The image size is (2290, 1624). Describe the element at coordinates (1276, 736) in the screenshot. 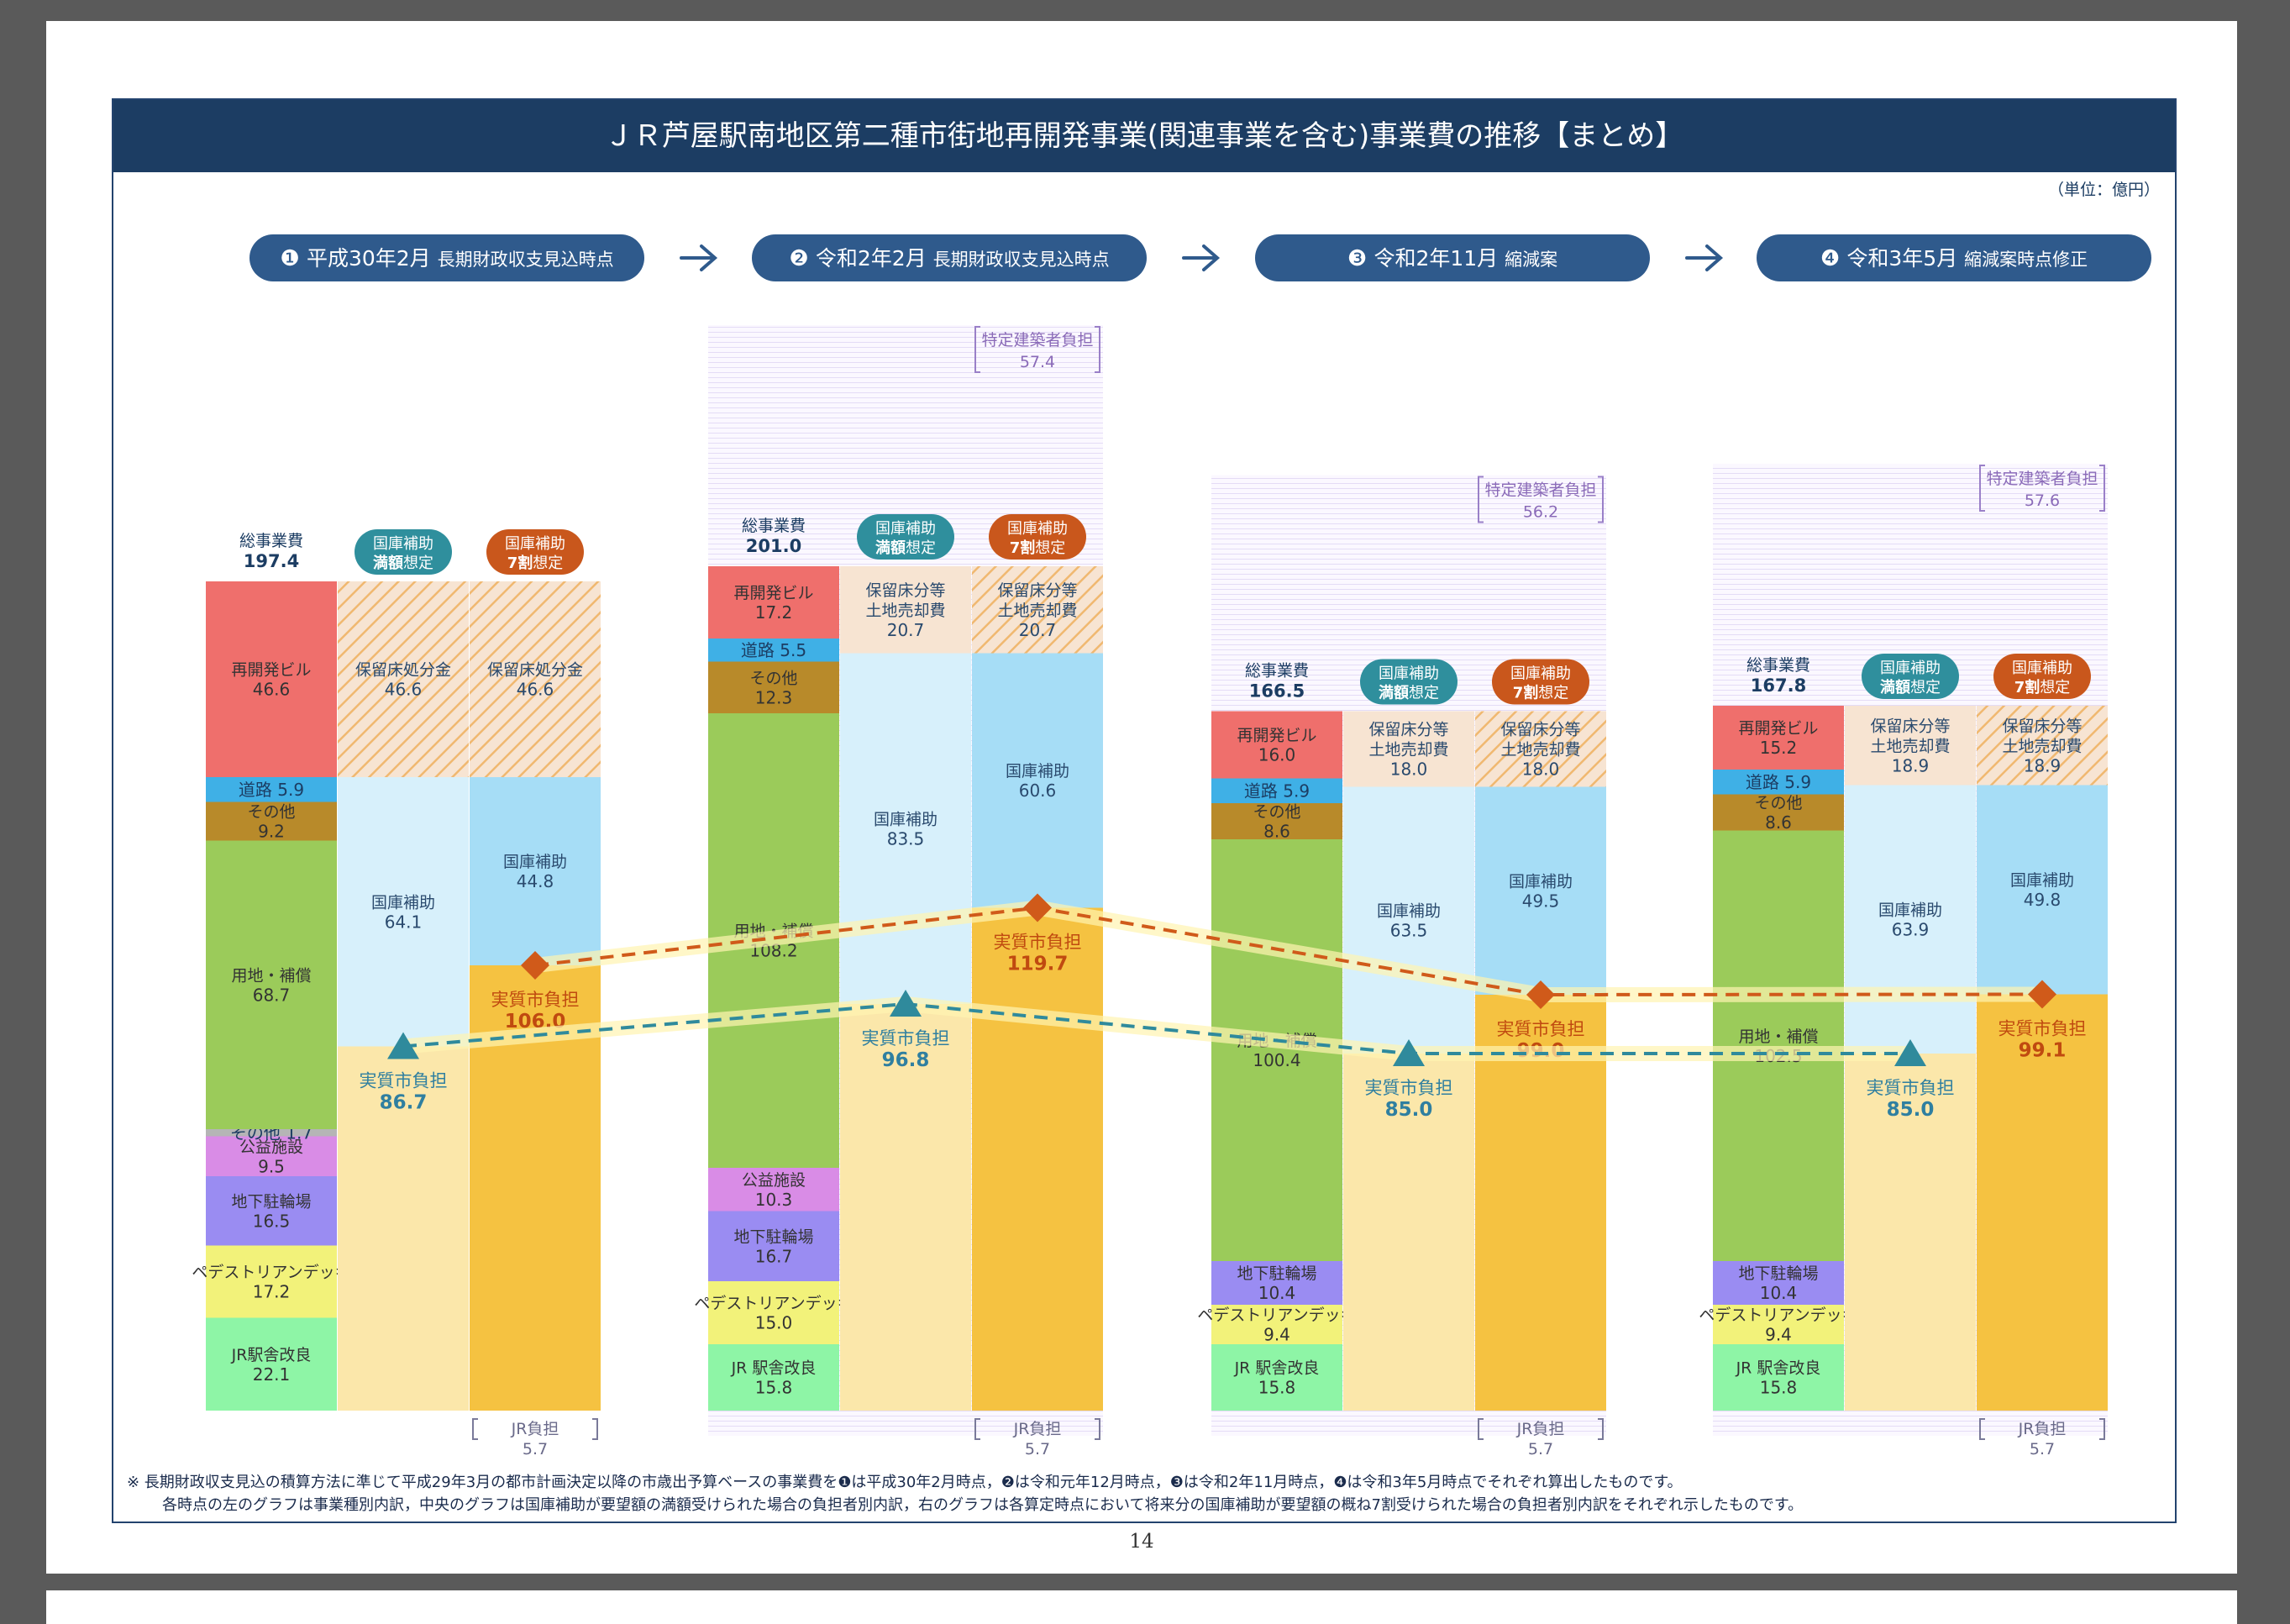

I see `segment-label: 再開発ビル` at that location.